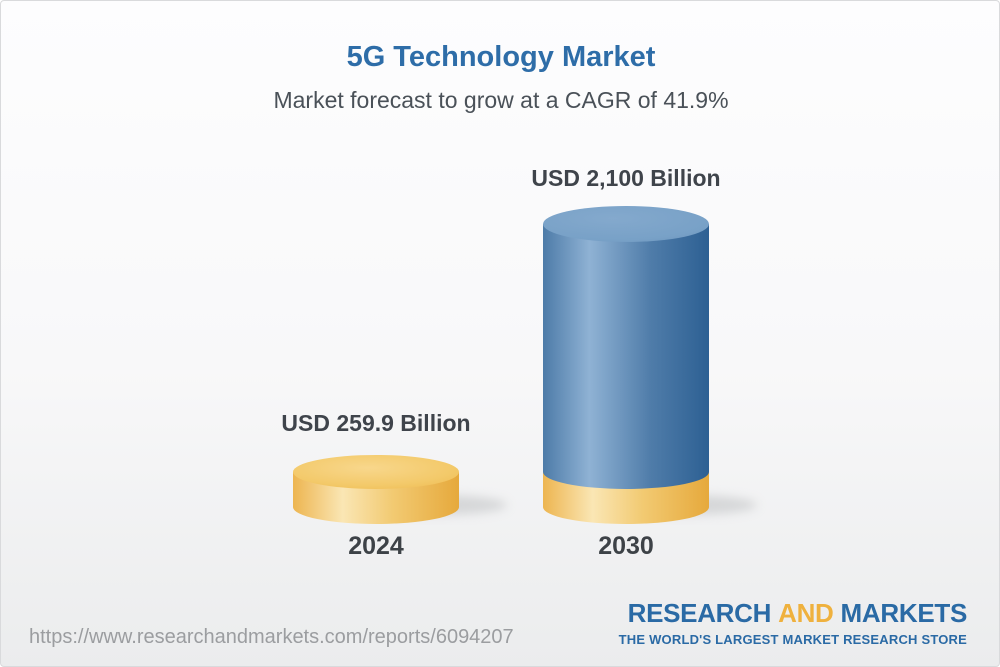 The height and width of the screenshot is (667, 1000). I want to click on logo-word-markets: MARKETS, so click(904, 613).